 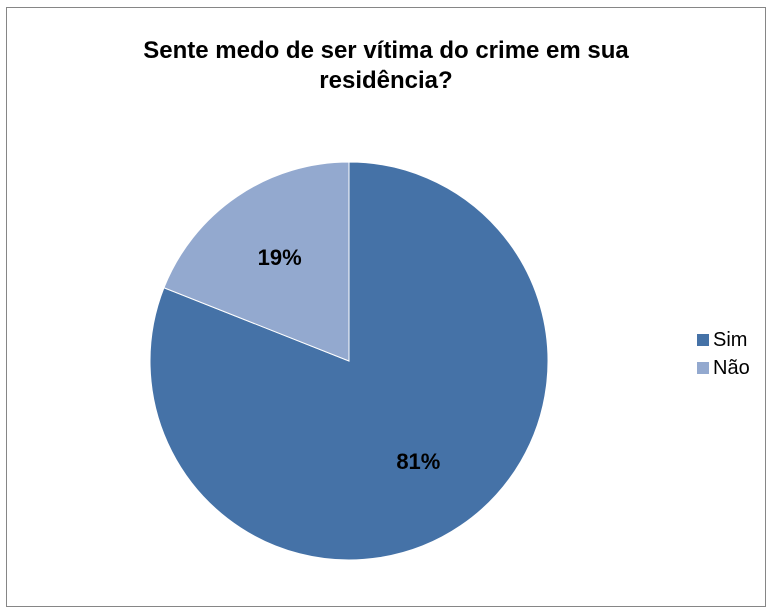 I want to click on chart-title-line-2: residência?, so click(x=386, y=80).